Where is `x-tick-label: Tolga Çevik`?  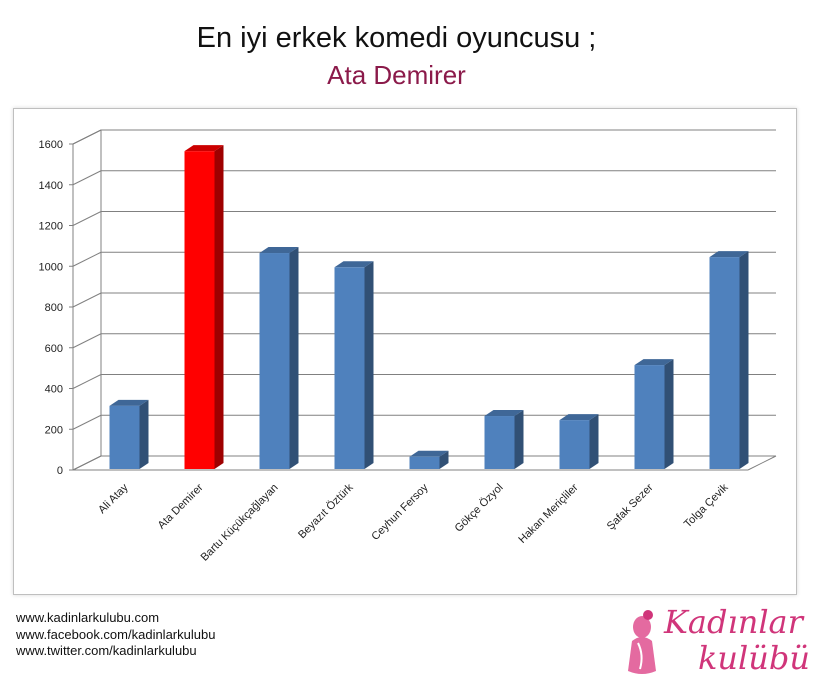 x-tick-label: Tolga Çevik is located at coordinates (706, 505).